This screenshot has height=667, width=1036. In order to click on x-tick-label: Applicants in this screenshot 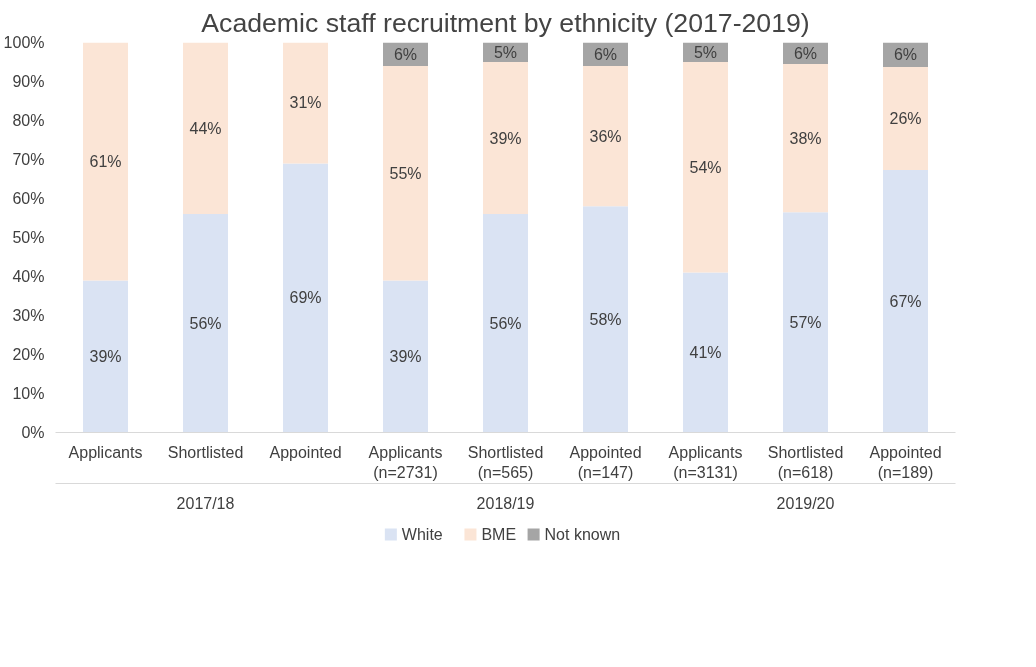, I will do `click(105, 452)`.